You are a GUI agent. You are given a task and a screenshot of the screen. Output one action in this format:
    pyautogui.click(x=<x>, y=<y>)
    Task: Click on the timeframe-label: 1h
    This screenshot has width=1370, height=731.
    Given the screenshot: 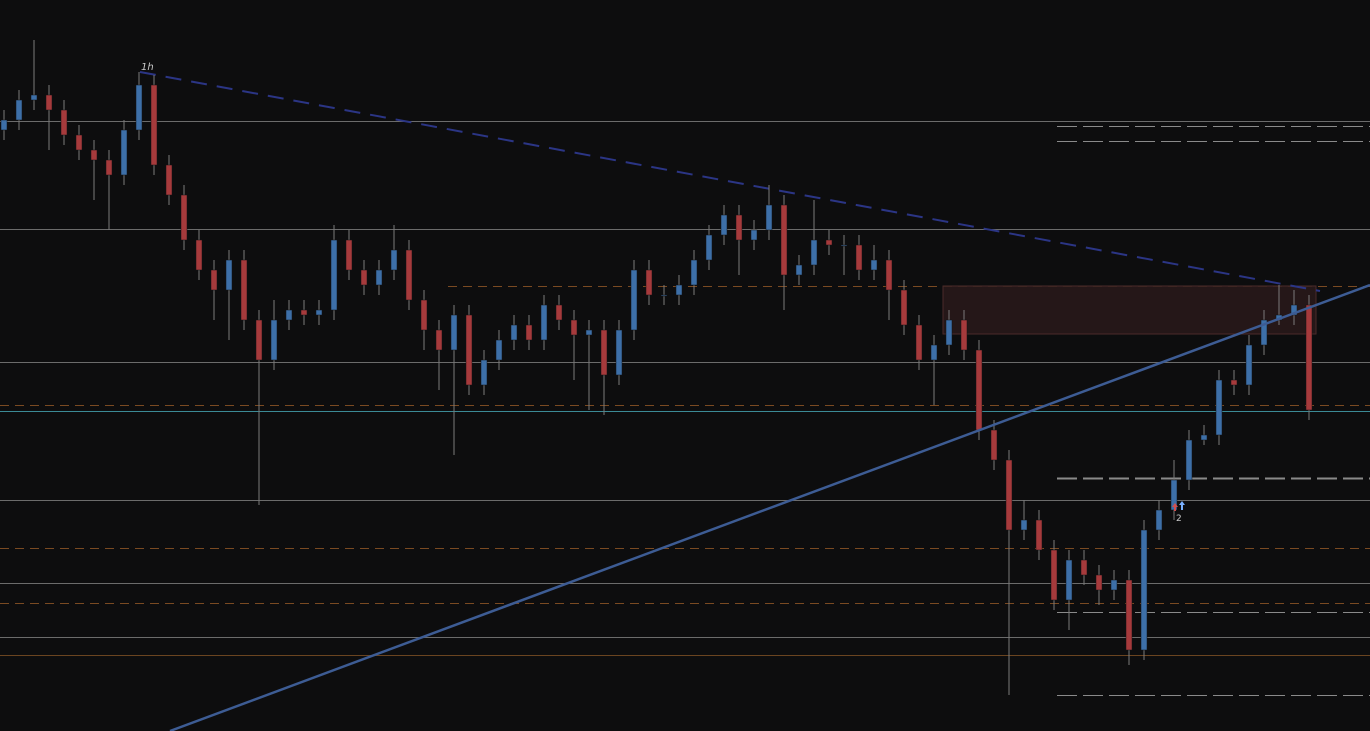 What is the action you would take?
    pyautogui.click(x=147, y=67)
    